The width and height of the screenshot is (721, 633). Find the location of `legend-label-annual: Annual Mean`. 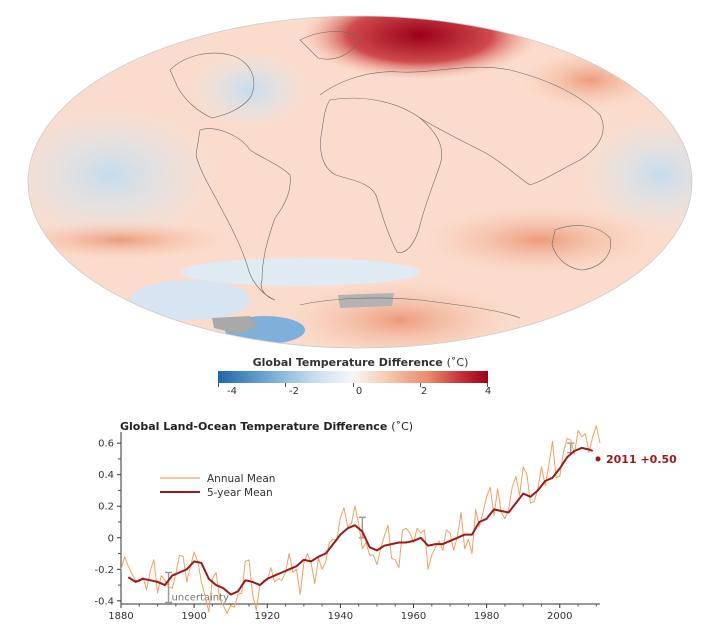

legend-label-annual: Annual Mean is located at coordinates (241, 479).